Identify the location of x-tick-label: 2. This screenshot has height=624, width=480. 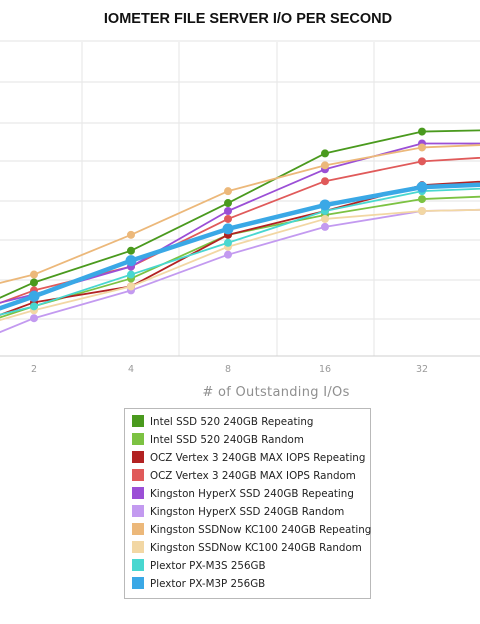
(34, 369).